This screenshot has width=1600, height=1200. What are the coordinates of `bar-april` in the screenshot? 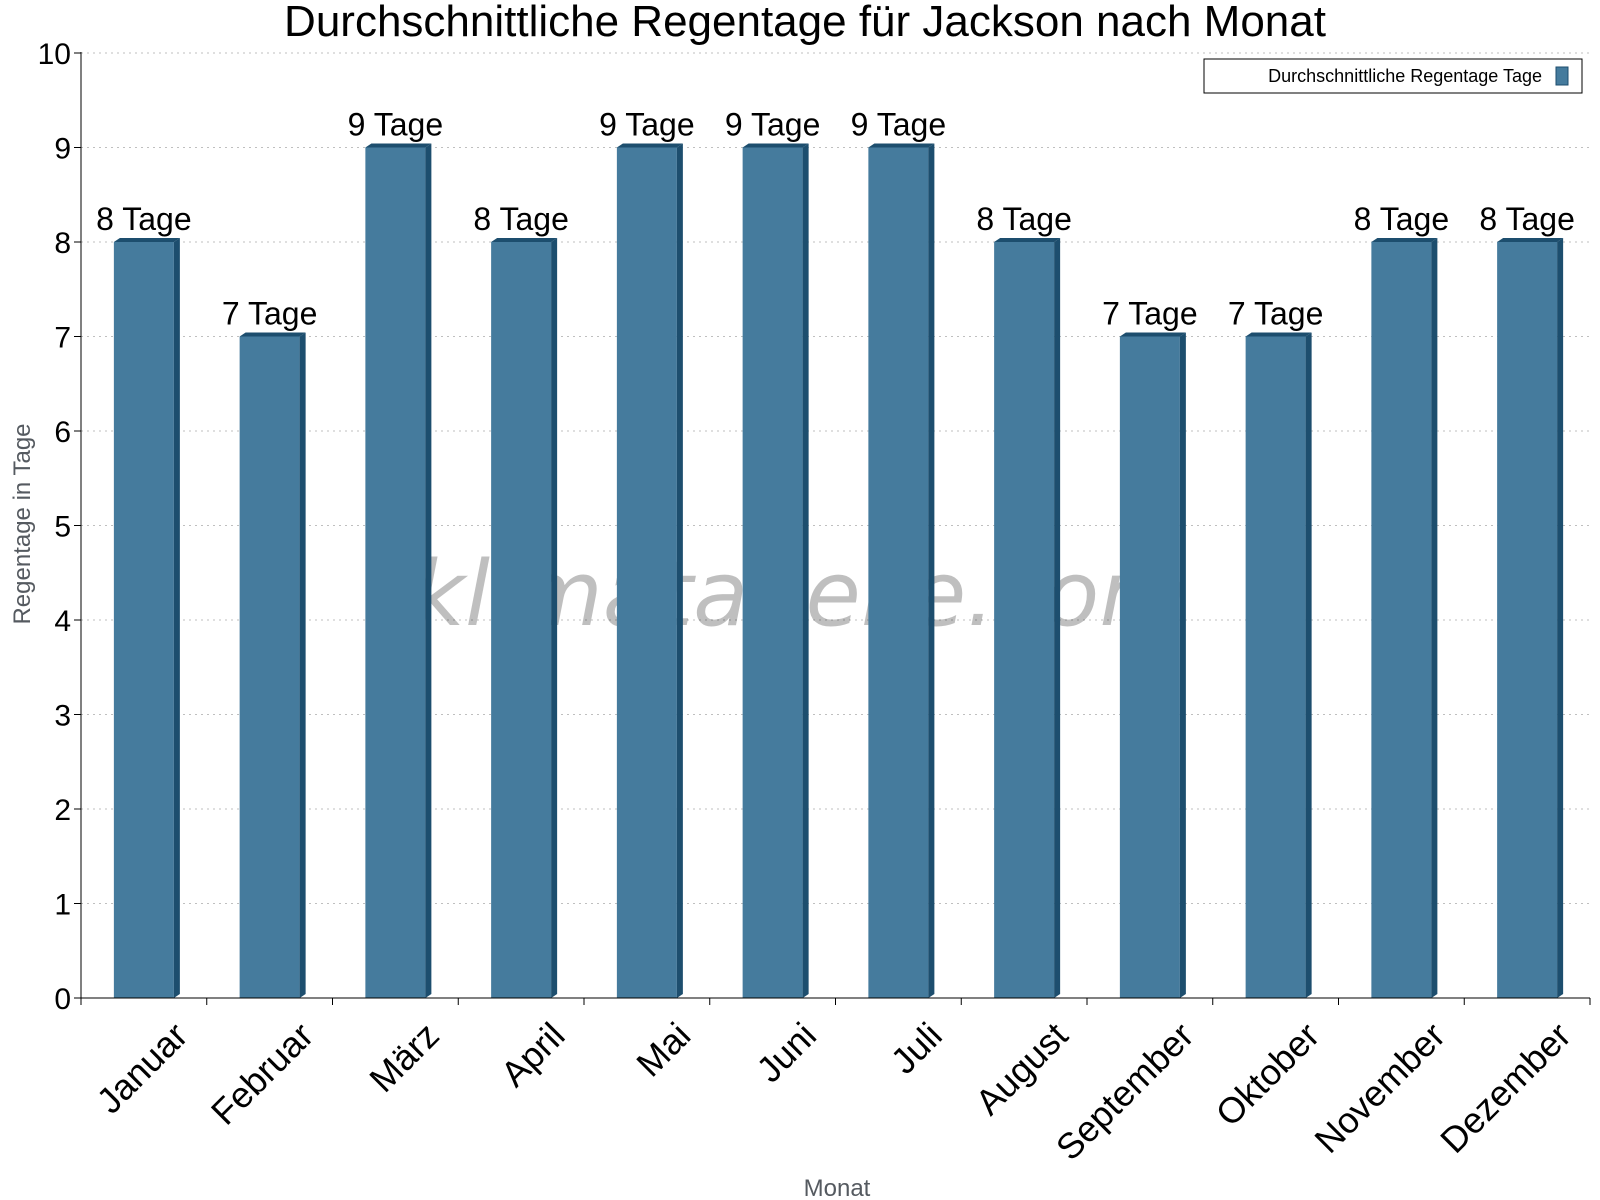 It's located at (524, 618).